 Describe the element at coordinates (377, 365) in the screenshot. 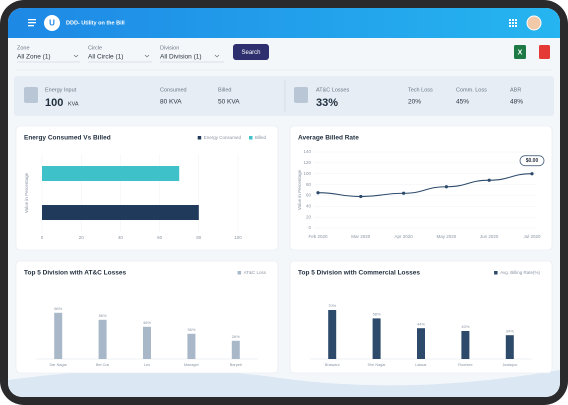

I see `x-tick-label: Shri Nagar` at that location.